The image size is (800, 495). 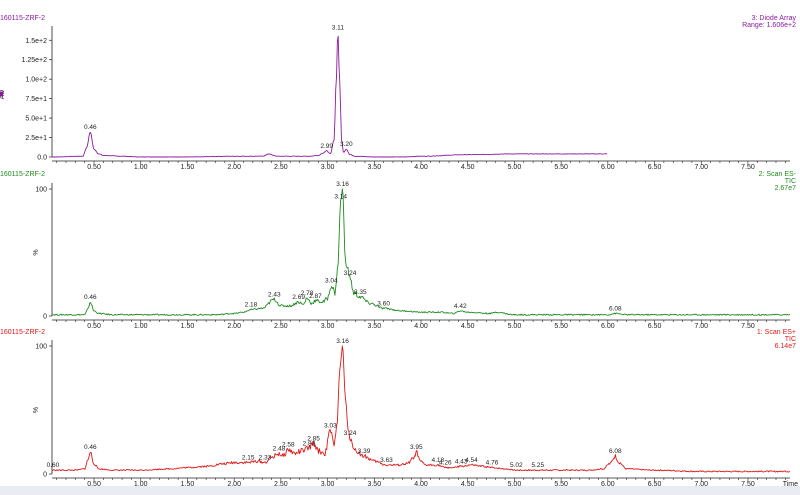 I want to click on peak-label: 2.78, so click(x=307, y=293).